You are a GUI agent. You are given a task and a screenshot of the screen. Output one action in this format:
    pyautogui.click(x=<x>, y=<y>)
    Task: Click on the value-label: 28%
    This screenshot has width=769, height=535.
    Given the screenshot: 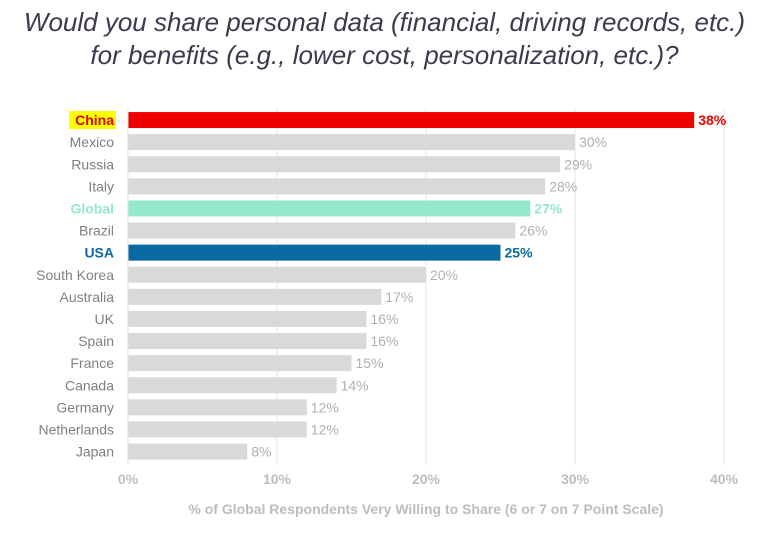 What is the action you would take?
    pyautogui.click(x=563, y=186)
    